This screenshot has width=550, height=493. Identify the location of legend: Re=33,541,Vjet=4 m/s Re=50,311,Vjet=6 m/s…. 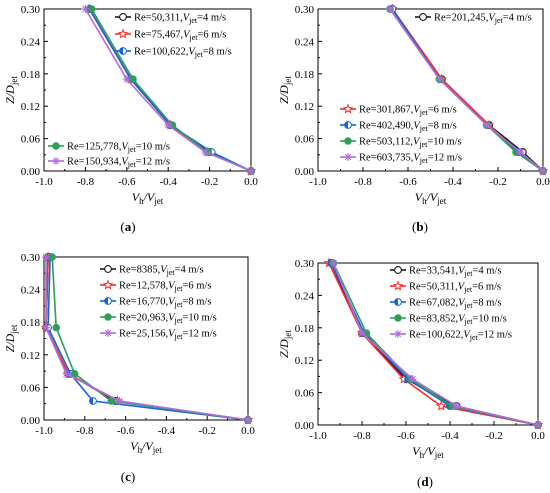
(451, 304).